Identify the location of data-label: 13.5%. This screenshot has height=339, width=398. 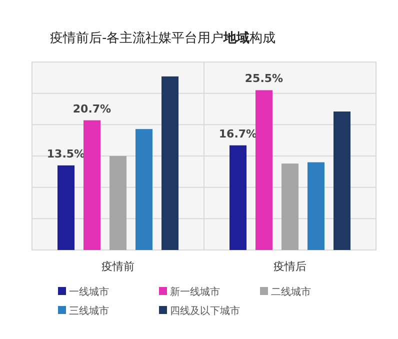
(66, 153).